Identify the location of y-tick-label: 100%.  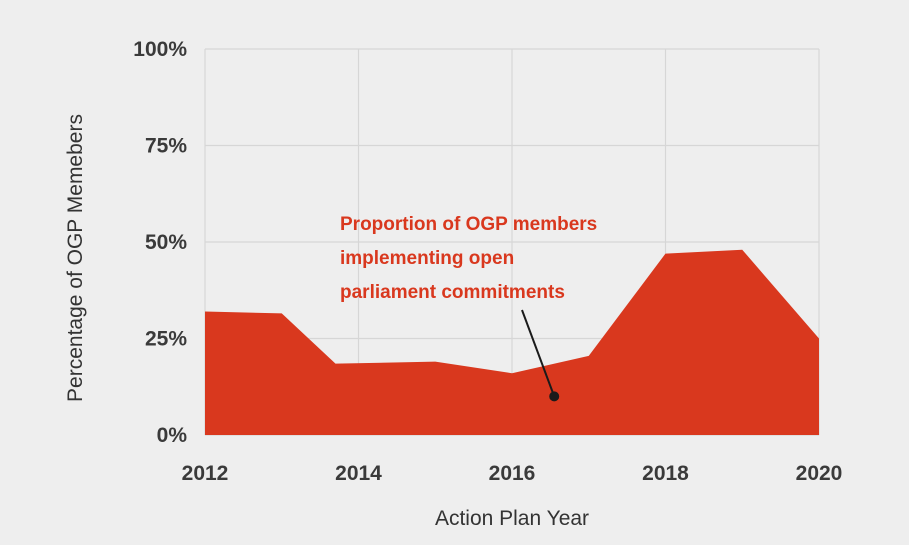
(160, 49).